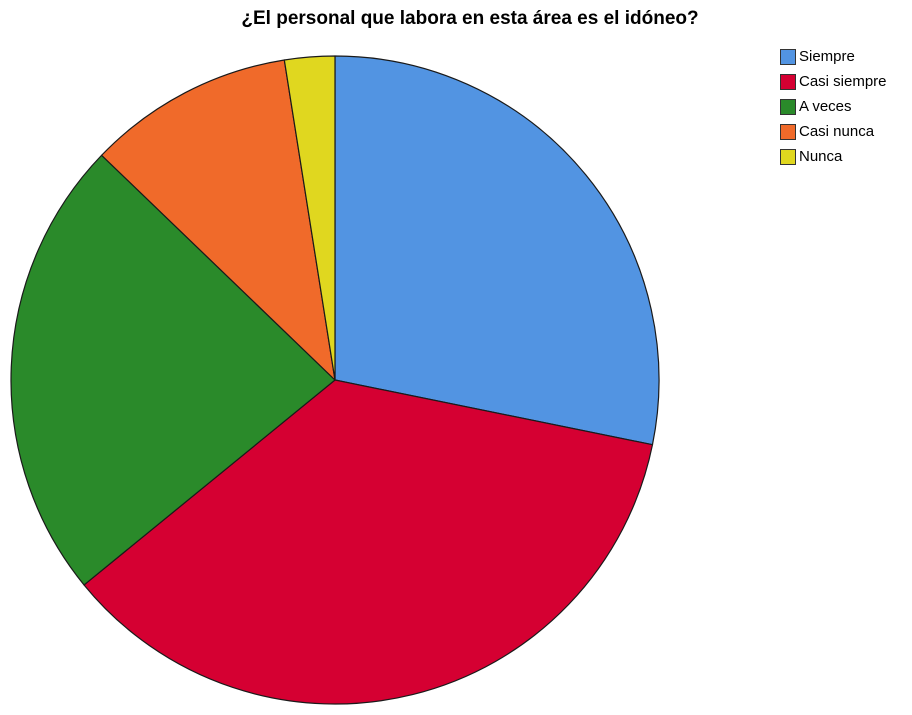 The width and height of the screenshot is (912, 715). I want to click on pie-slice-nunca, so click(309, 218).